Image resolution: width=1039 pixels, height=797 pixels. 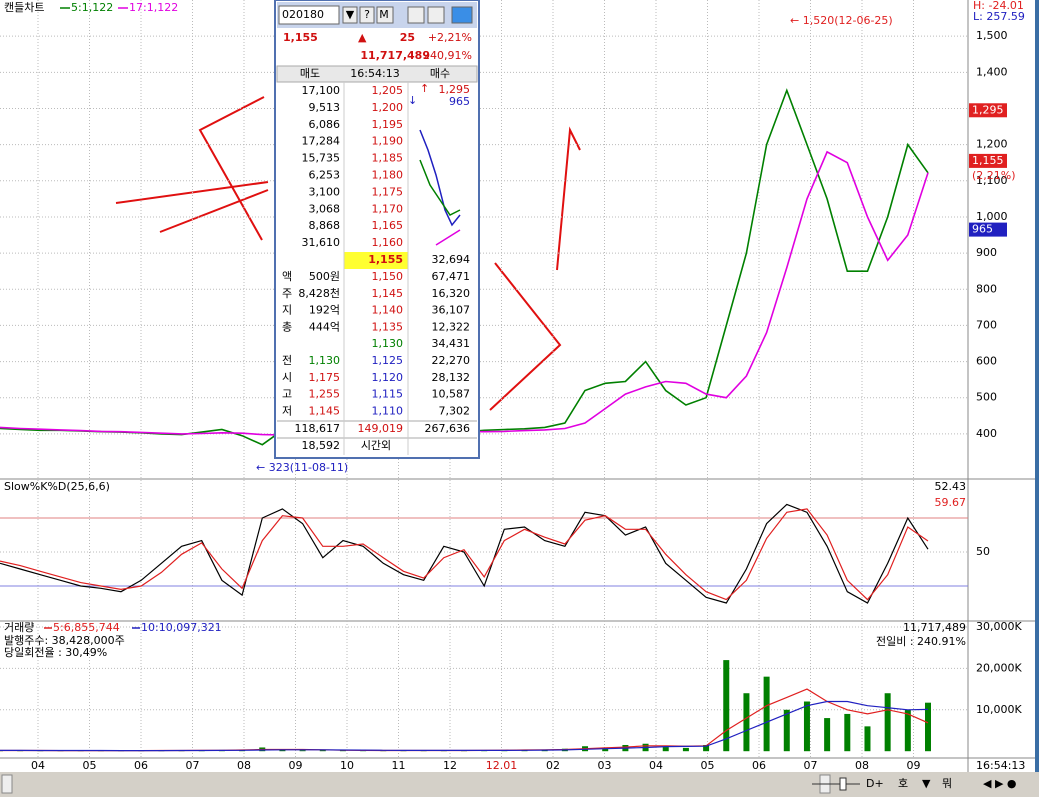 I want to click on toolbar-button: D+, so click(x=875, y=783).